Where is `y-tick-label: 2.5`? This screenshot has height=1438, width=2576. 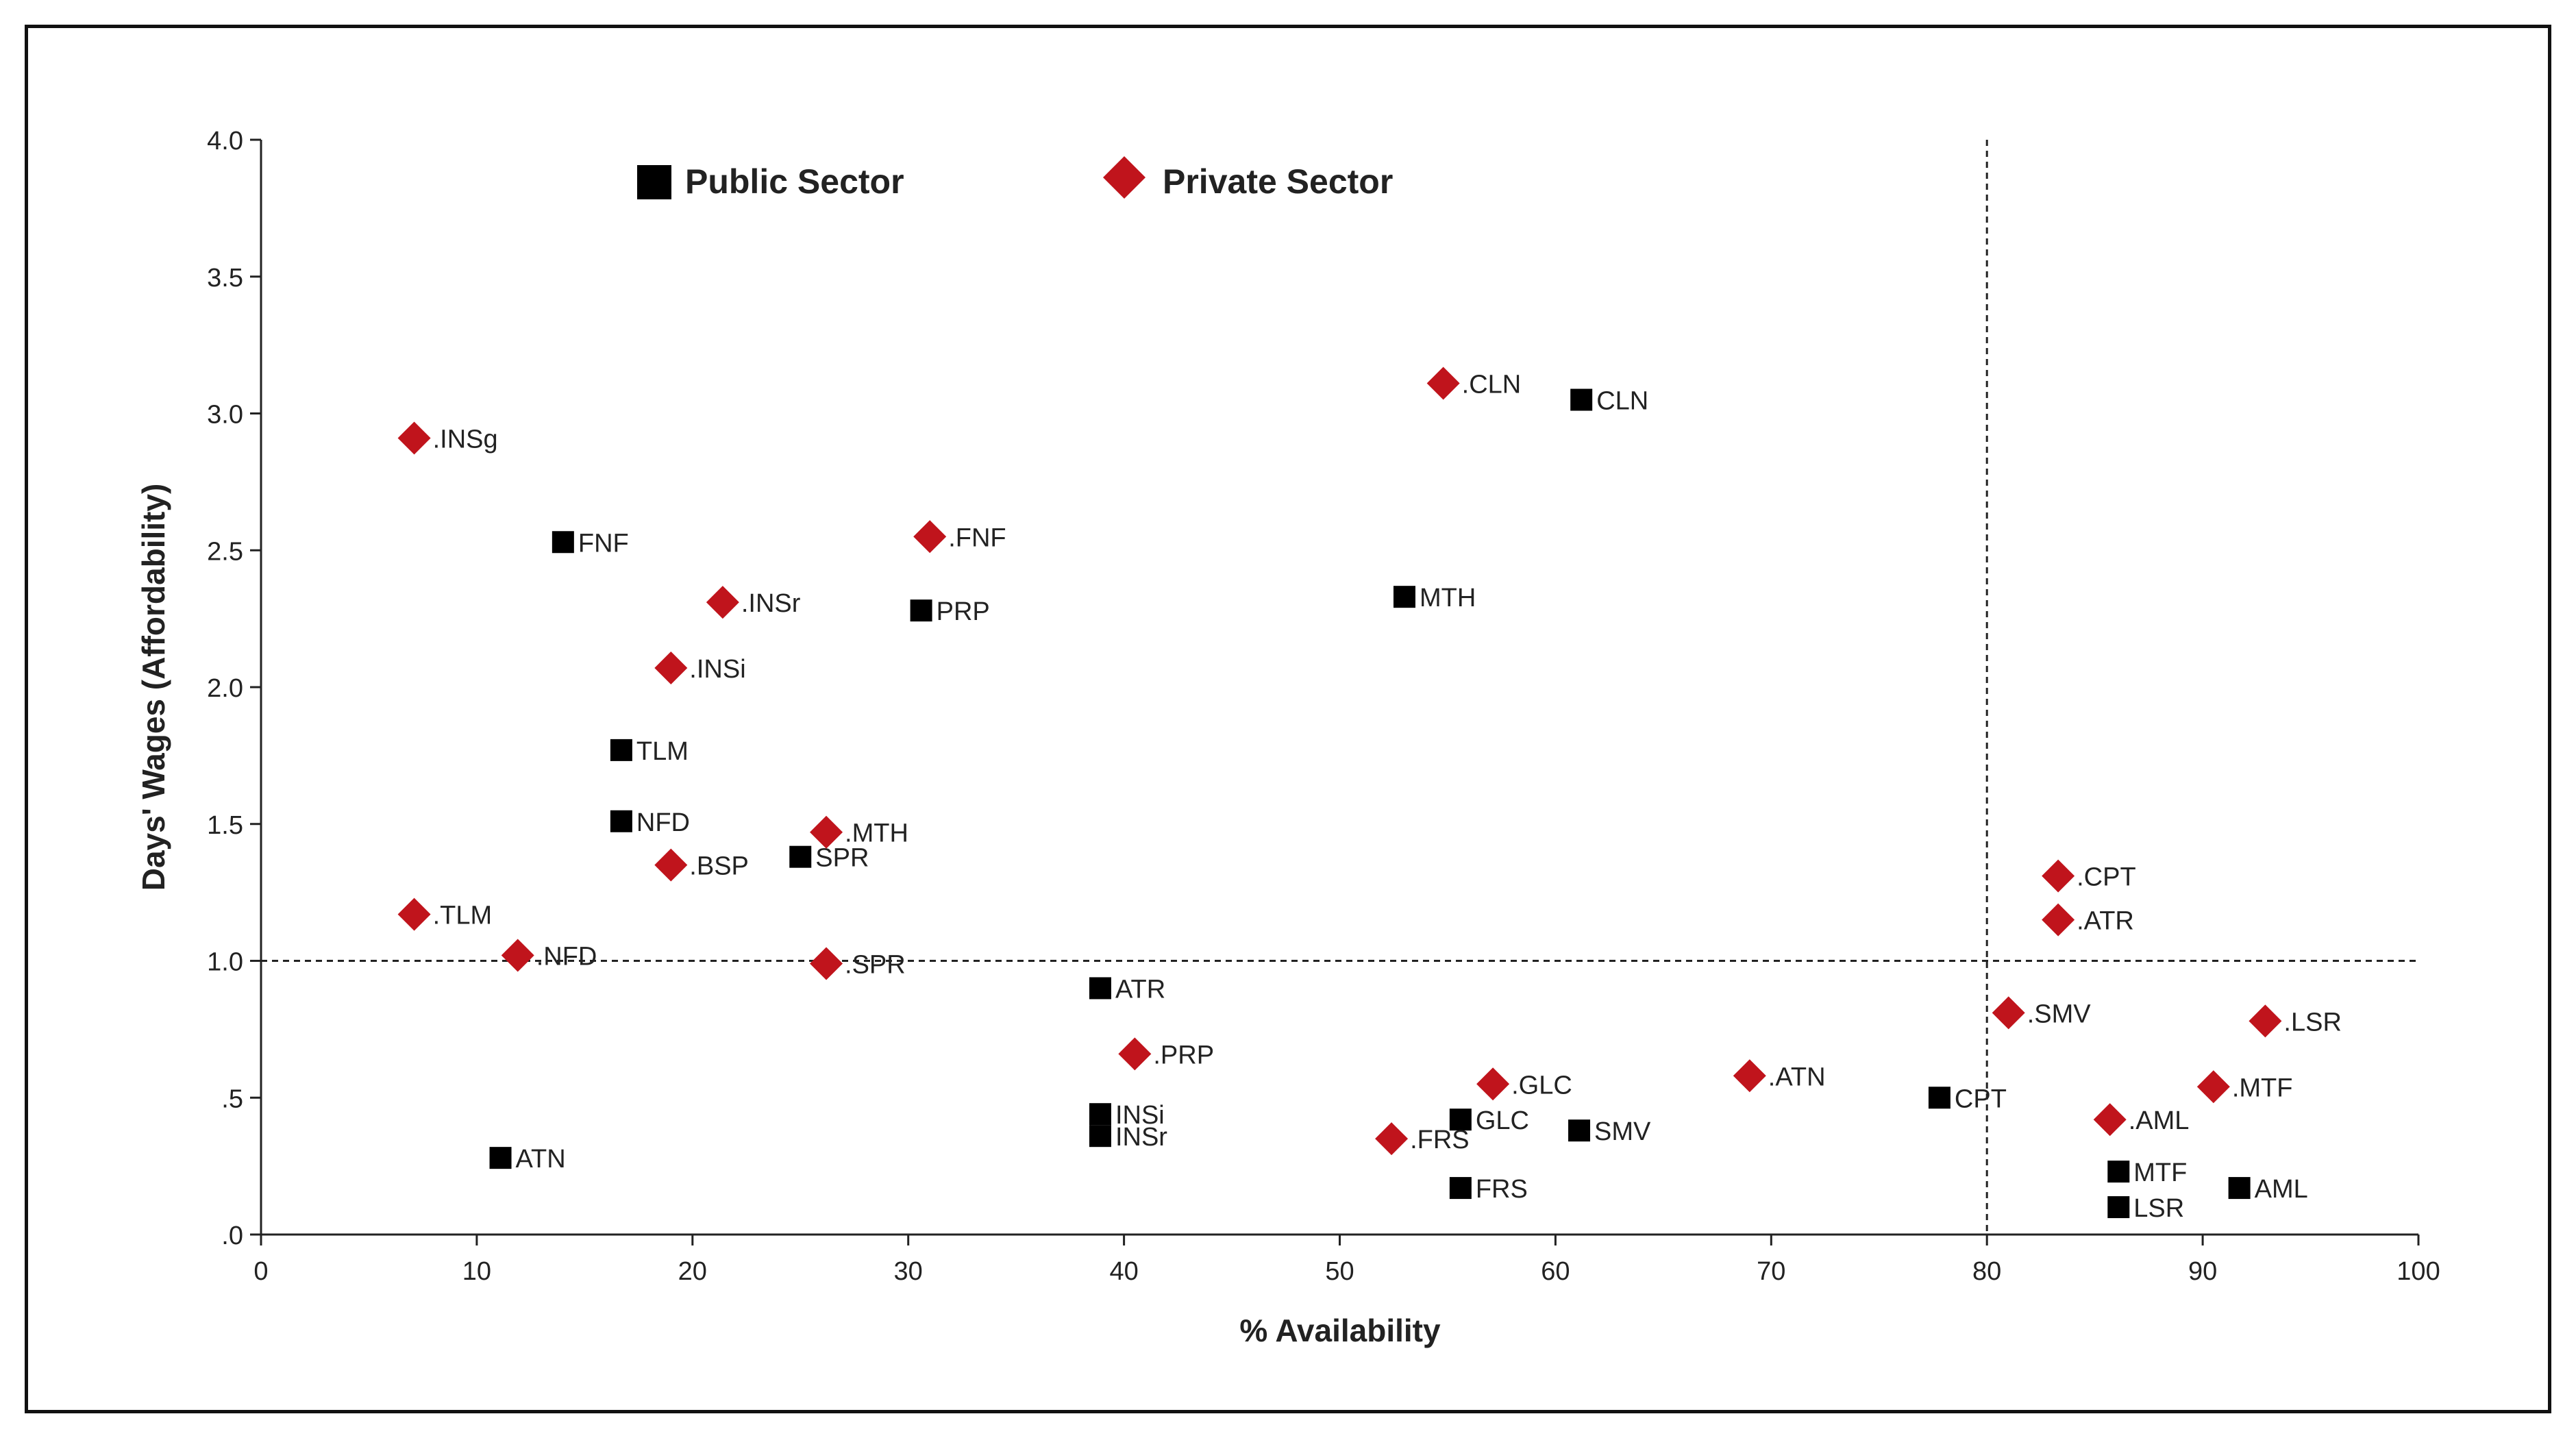
y-tick-label: 2.5 is located at coordinates (225, 551).